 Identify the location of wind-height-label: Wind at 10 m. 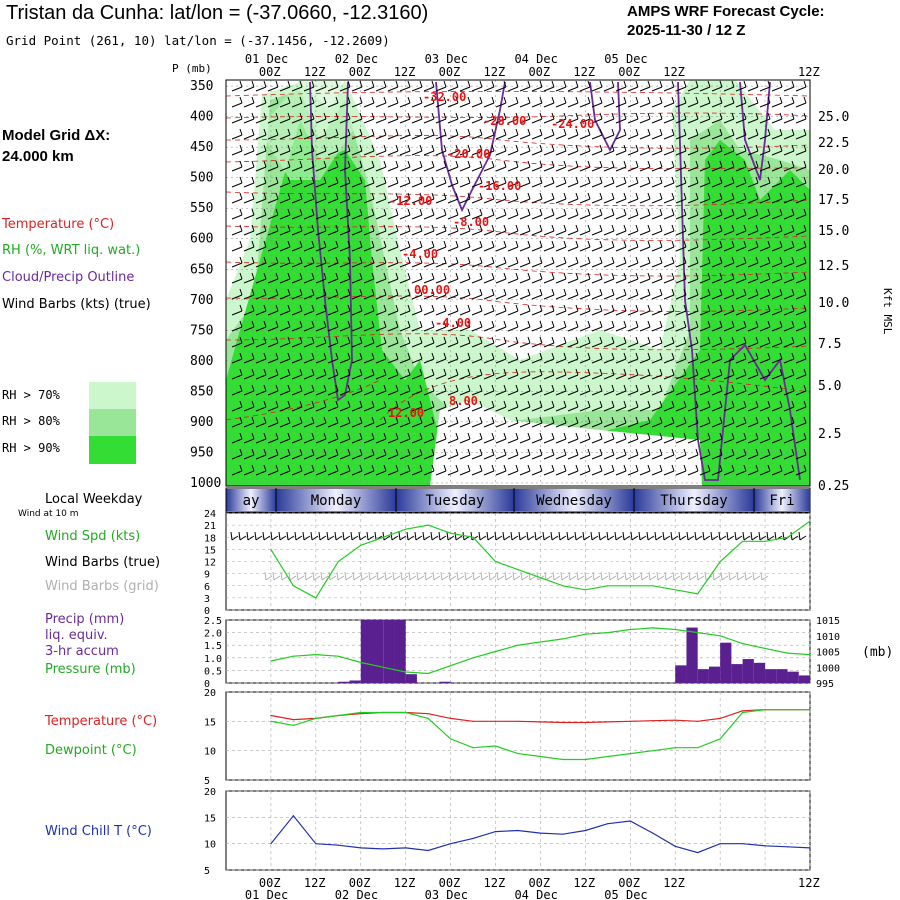
(48, 514).